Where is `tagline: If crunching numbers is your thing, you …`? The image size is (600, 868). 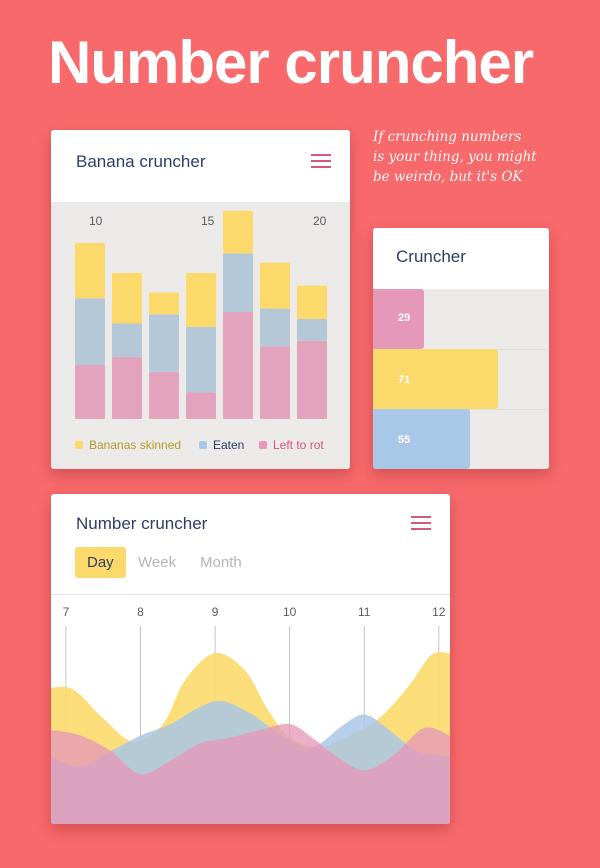 tagline: If crunching numbers is your thing, you … is located at coordinates (473, 157).